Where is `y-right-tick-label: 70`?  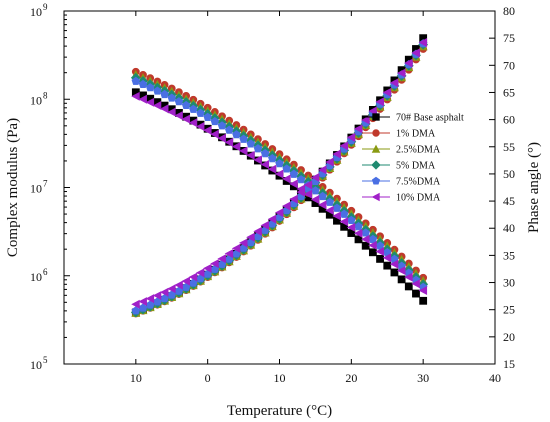
y-right-tick-label: 70 is located at coordinates (509, 65).